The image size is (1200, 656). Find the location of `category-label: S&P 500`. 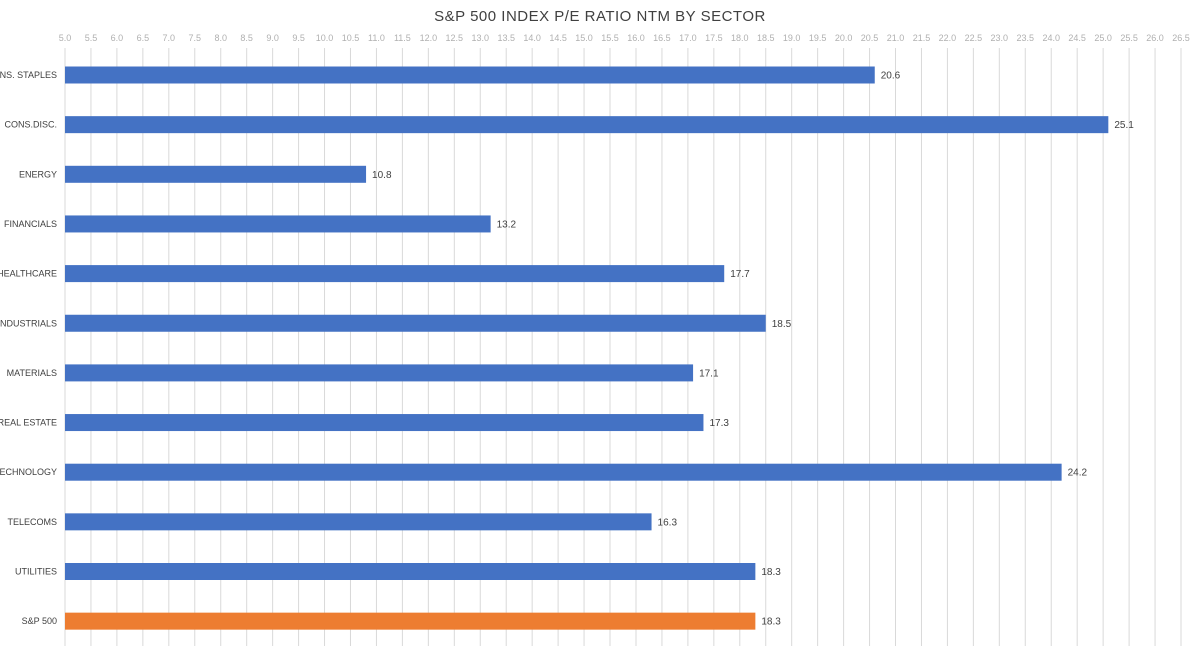

category-label: S&P 500 is located at coordinates (39, 621).